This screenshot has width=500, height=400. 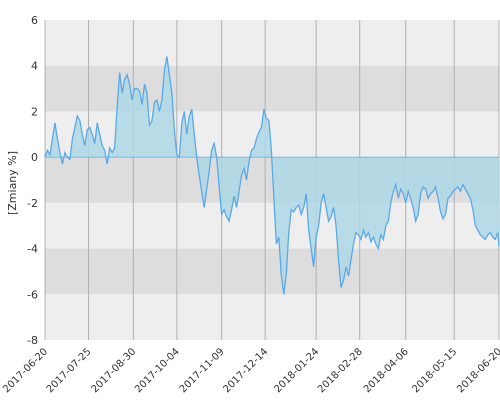 I want to click on x-tick-label: 2018-04-06, so click(x=386, y=370).